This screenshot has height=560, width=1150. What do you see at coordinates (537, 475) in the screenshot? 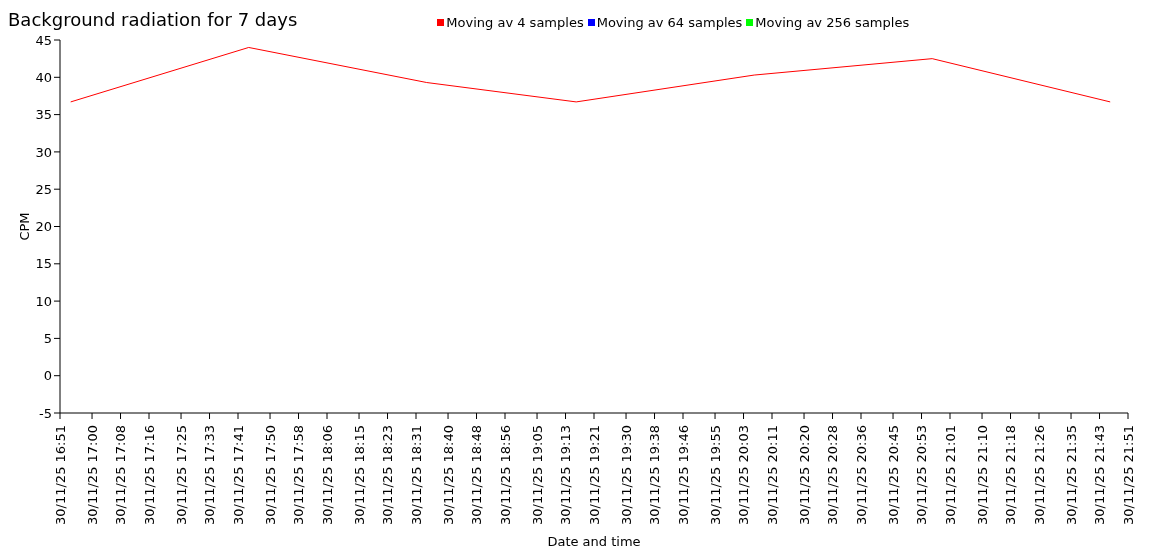
I see `x-tick-label: 30/11/25 19:05` at bounding box center [537, 475].